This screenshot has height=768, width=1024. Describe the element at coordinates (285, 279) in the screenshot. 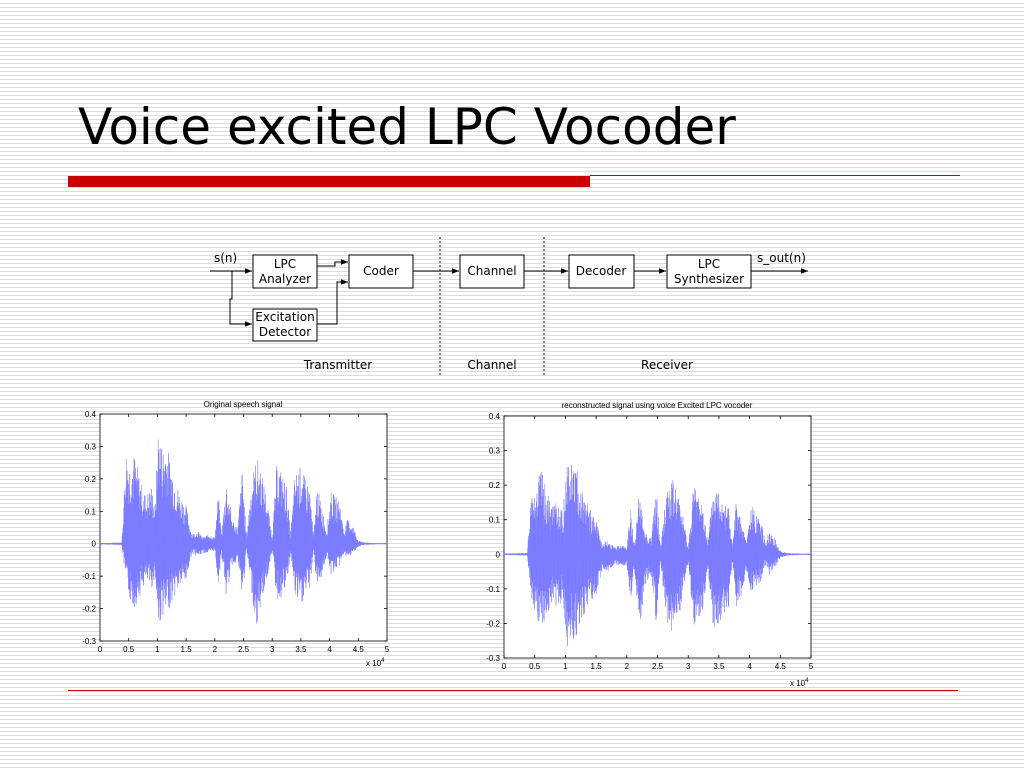

I see `lpc-analyzer-label-2: Analyzer` at that location.